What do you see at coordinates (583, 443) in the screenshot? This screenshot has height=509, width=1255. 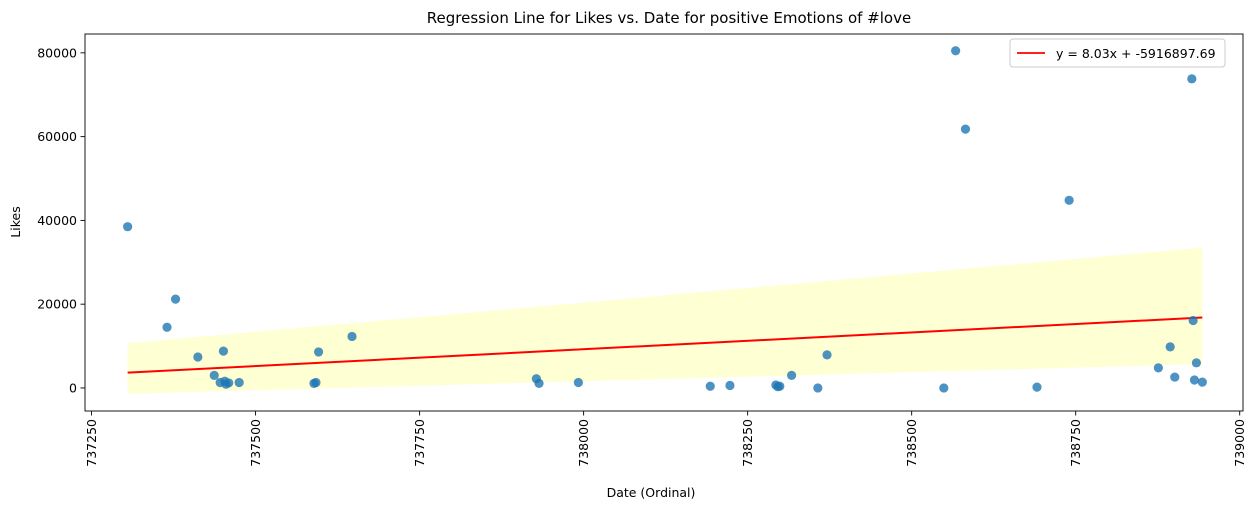 I see `x-tick-label-3: 738000` at bounding box center [583, 443].